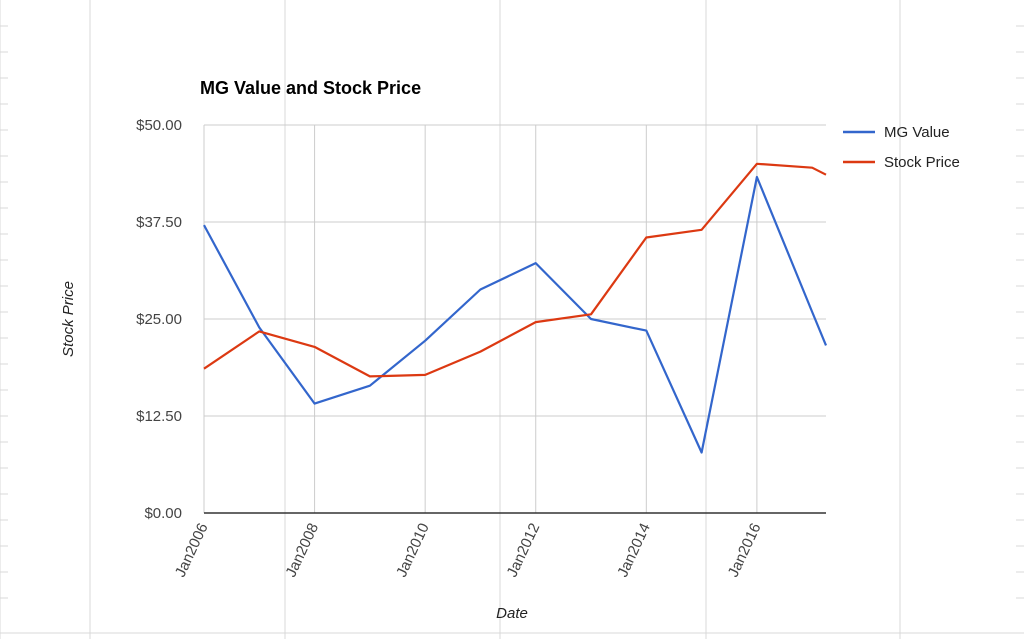 The image size is (1024, 644). What do you see at coordinates (159, 416) in the screenshot?
I see `y-tick-label: $12.50` at bounding box center [159, 416].